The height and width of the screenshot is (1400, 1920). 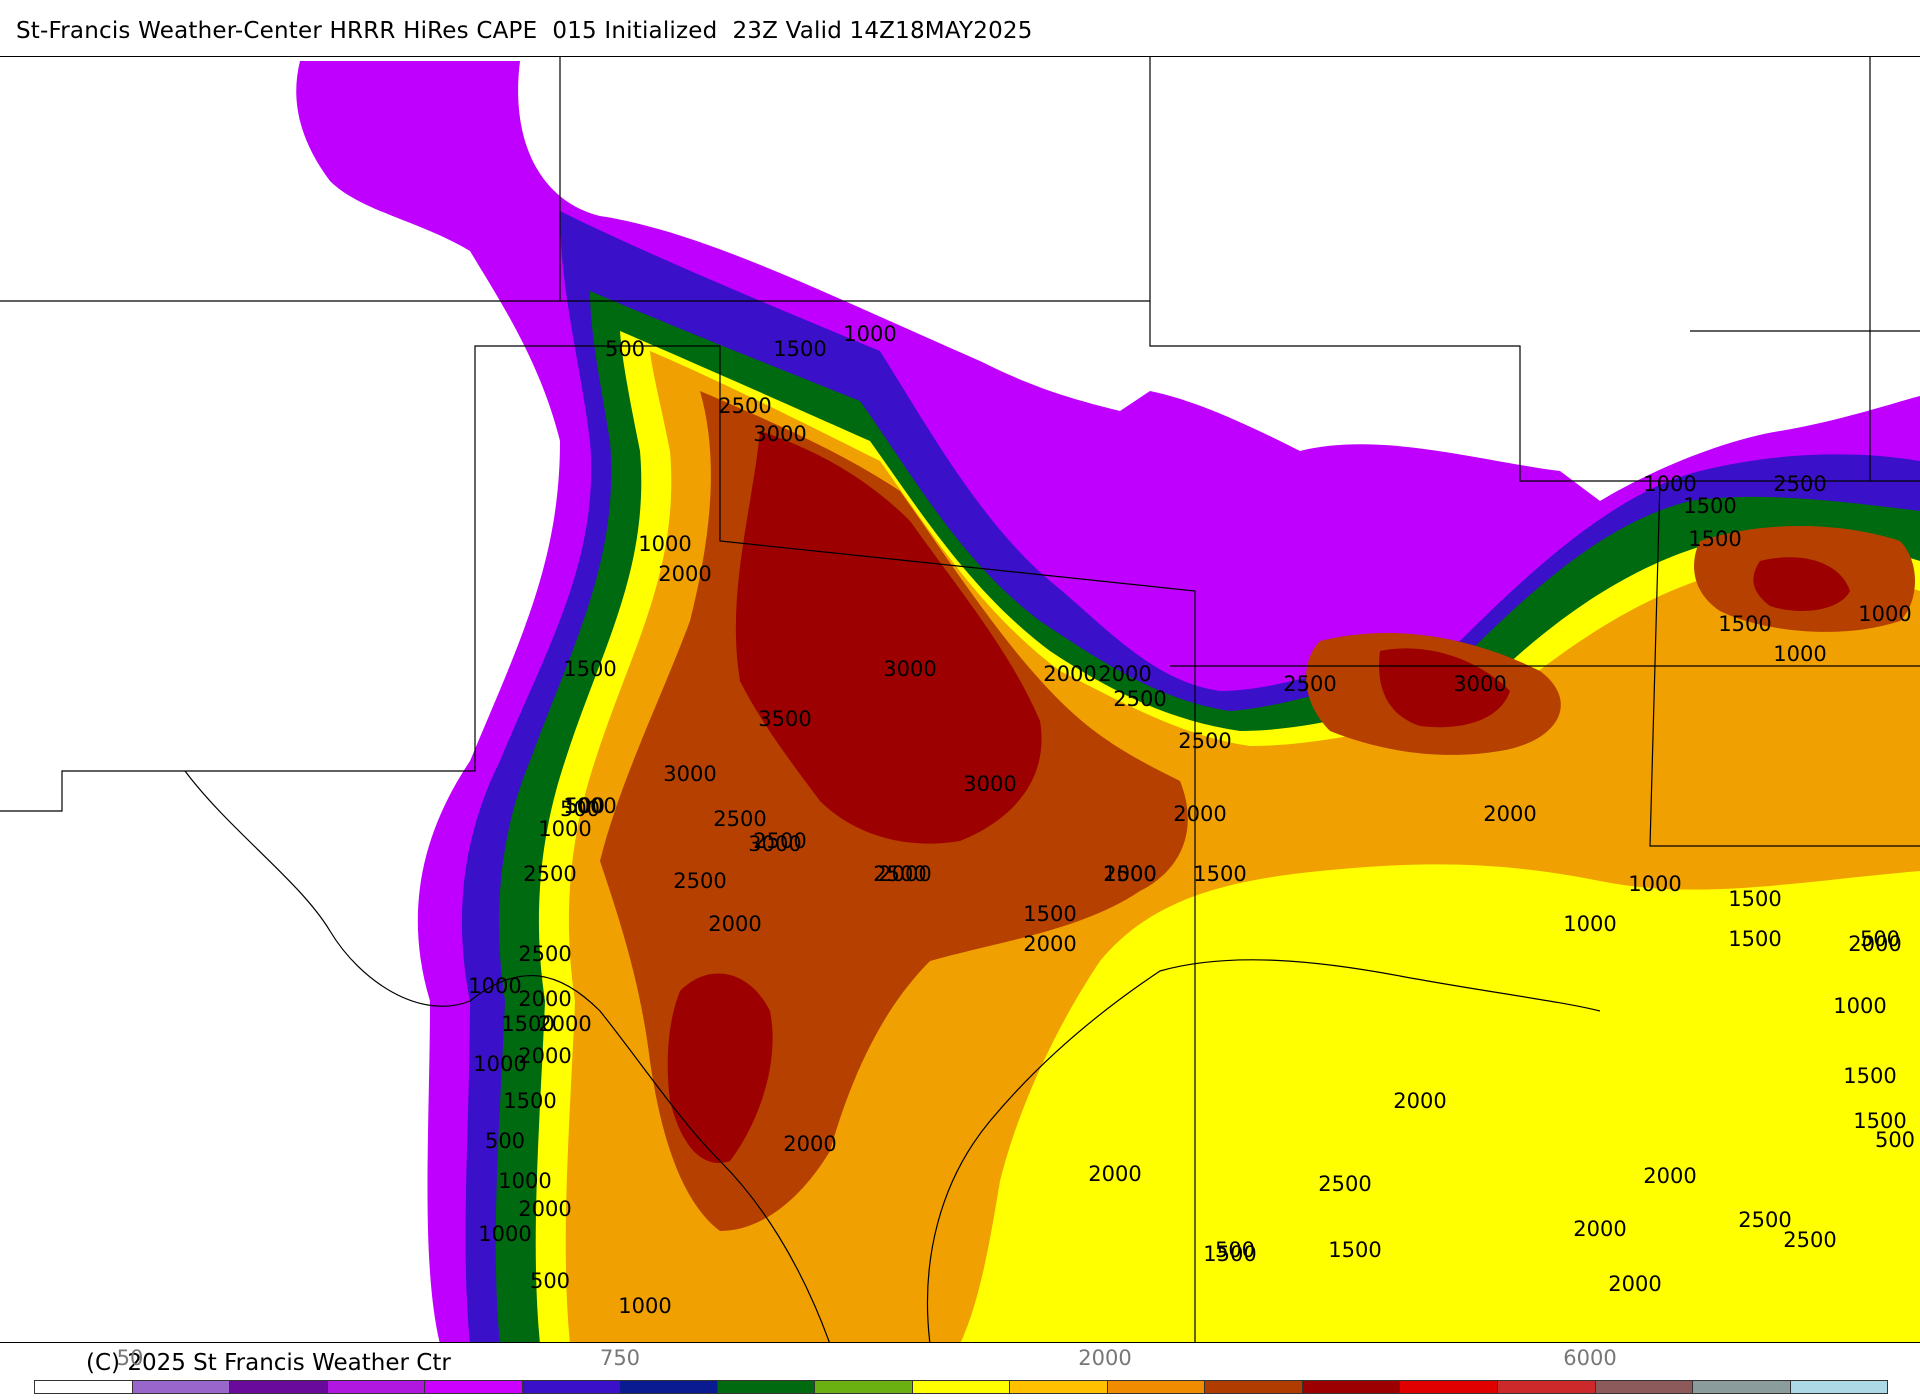 What do you see at coordinates (130, 1358) in the screenshot?
I see `colorbar-tick-label: 50` at bounding box center [130, 1358].